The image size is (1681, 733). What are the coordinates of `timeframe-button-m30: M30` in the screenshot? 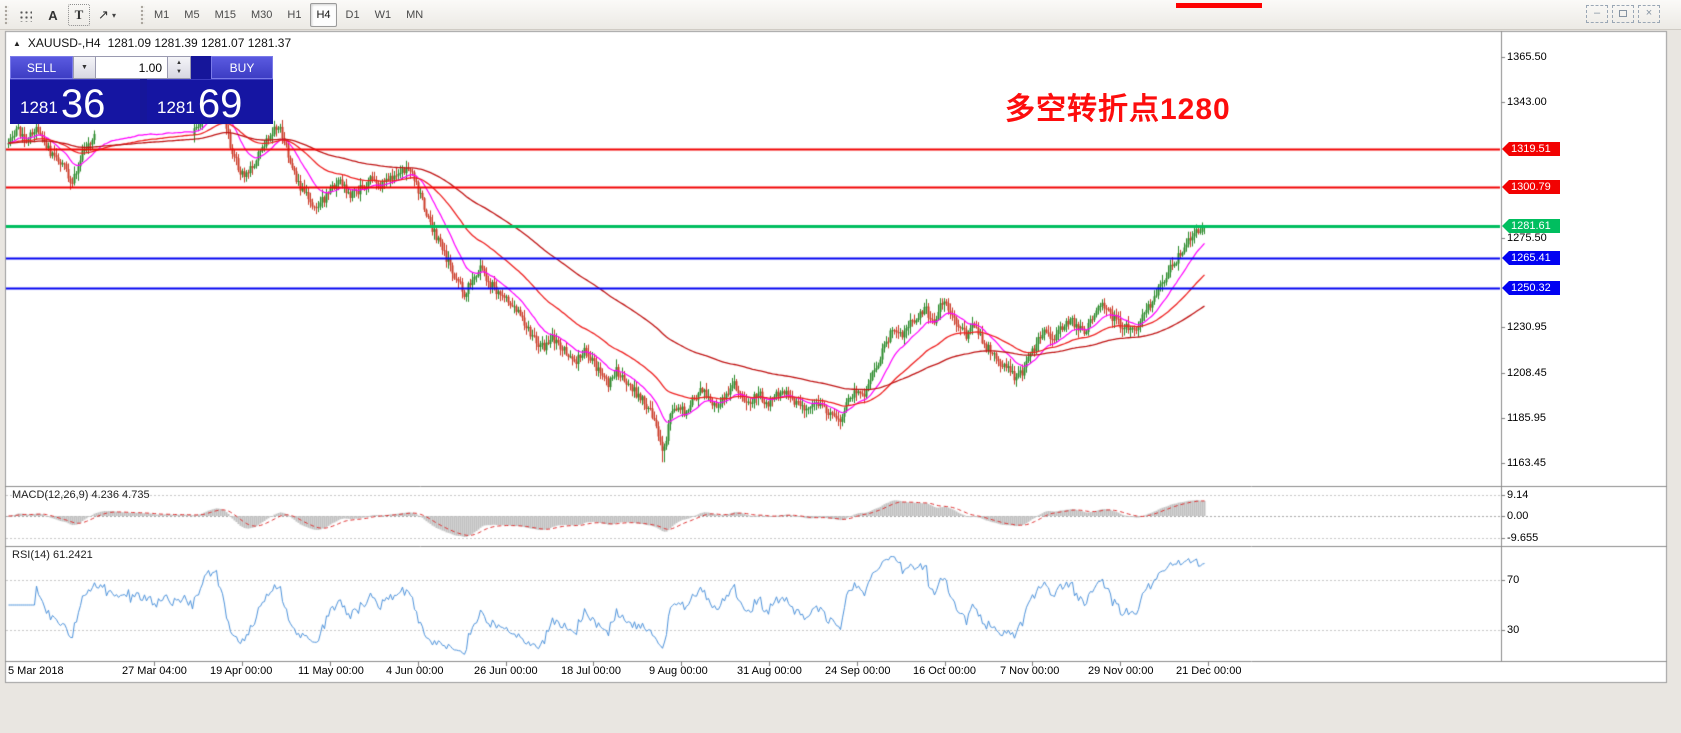 It's located at (261, 15).